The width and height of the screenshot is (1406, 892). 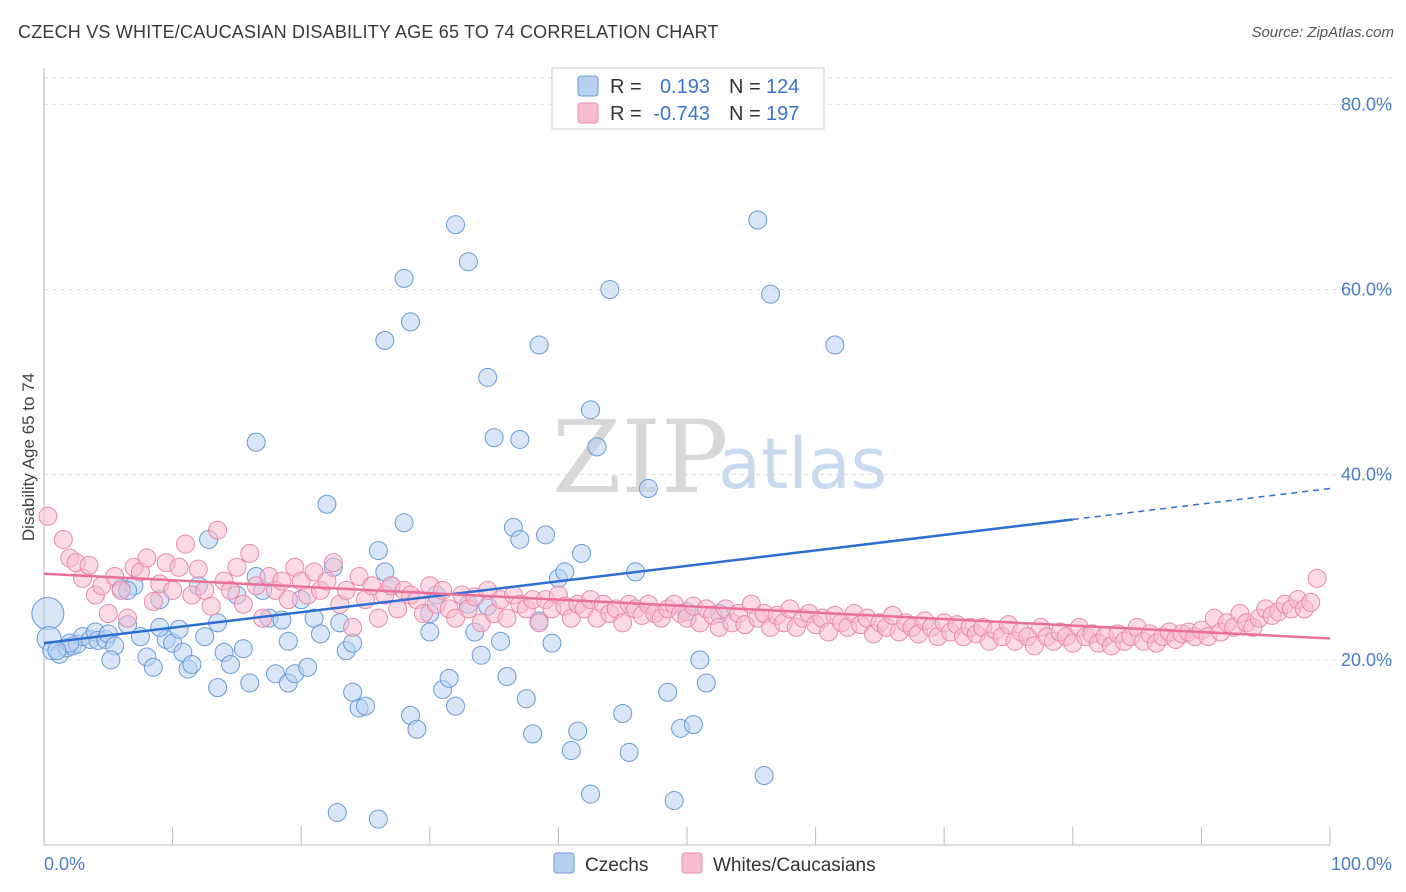 What do you see at coordinates (745, 114) in the screenshot?
I see `legend-n-label-2: N =` at bounding box center [745, 114].